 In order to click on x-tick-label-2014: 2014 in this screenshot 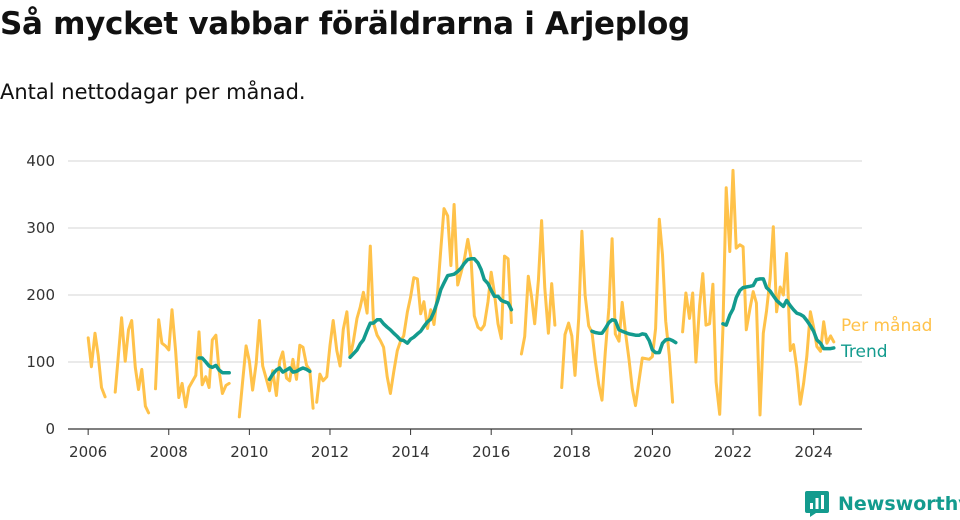, I will do `click(410, 452)`.